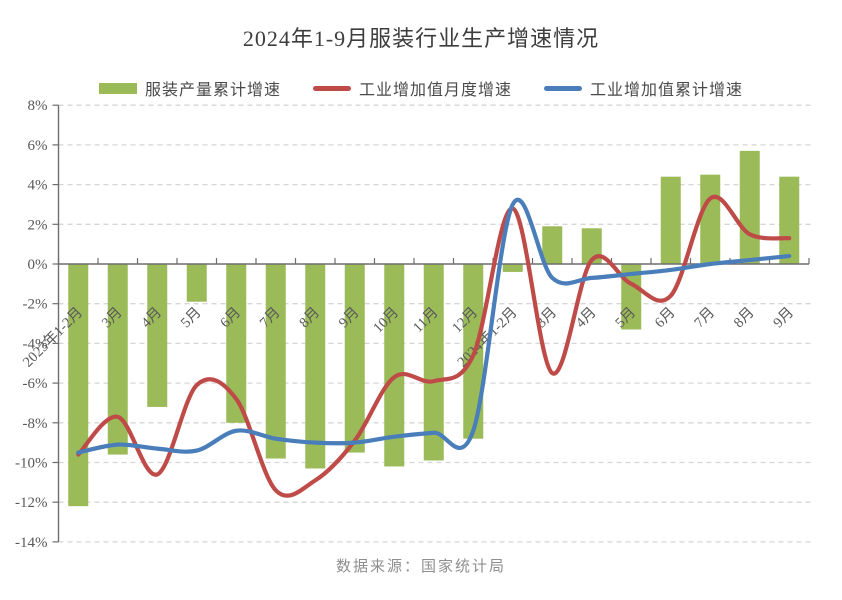 The width and height of the screenshot is (842, 600). Describe the element at coordinates (157, 335) in the screenshot. I see `bar-4月` at that location.